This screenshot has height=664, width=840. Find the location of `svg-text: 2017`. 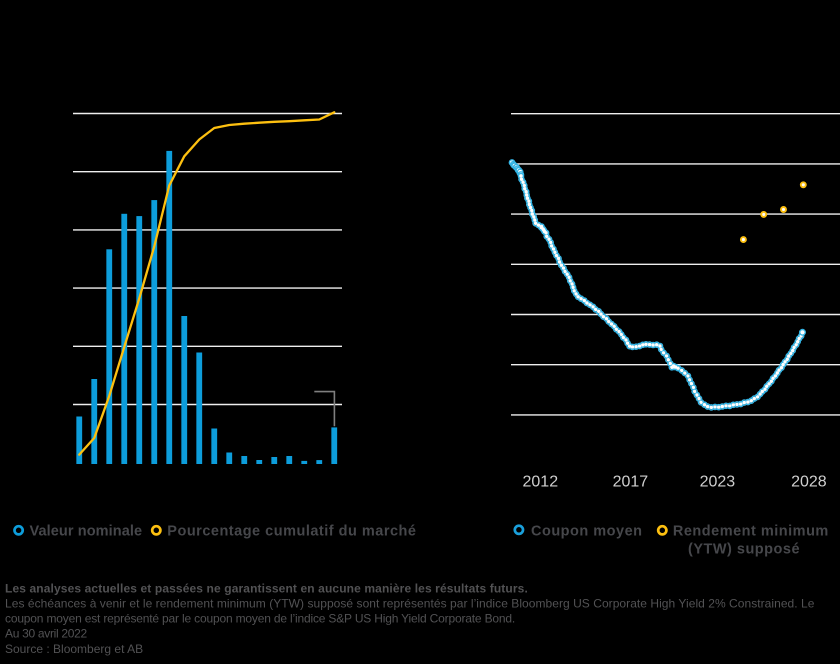

svg-text: 2017 is located at coordinates (631, 482).